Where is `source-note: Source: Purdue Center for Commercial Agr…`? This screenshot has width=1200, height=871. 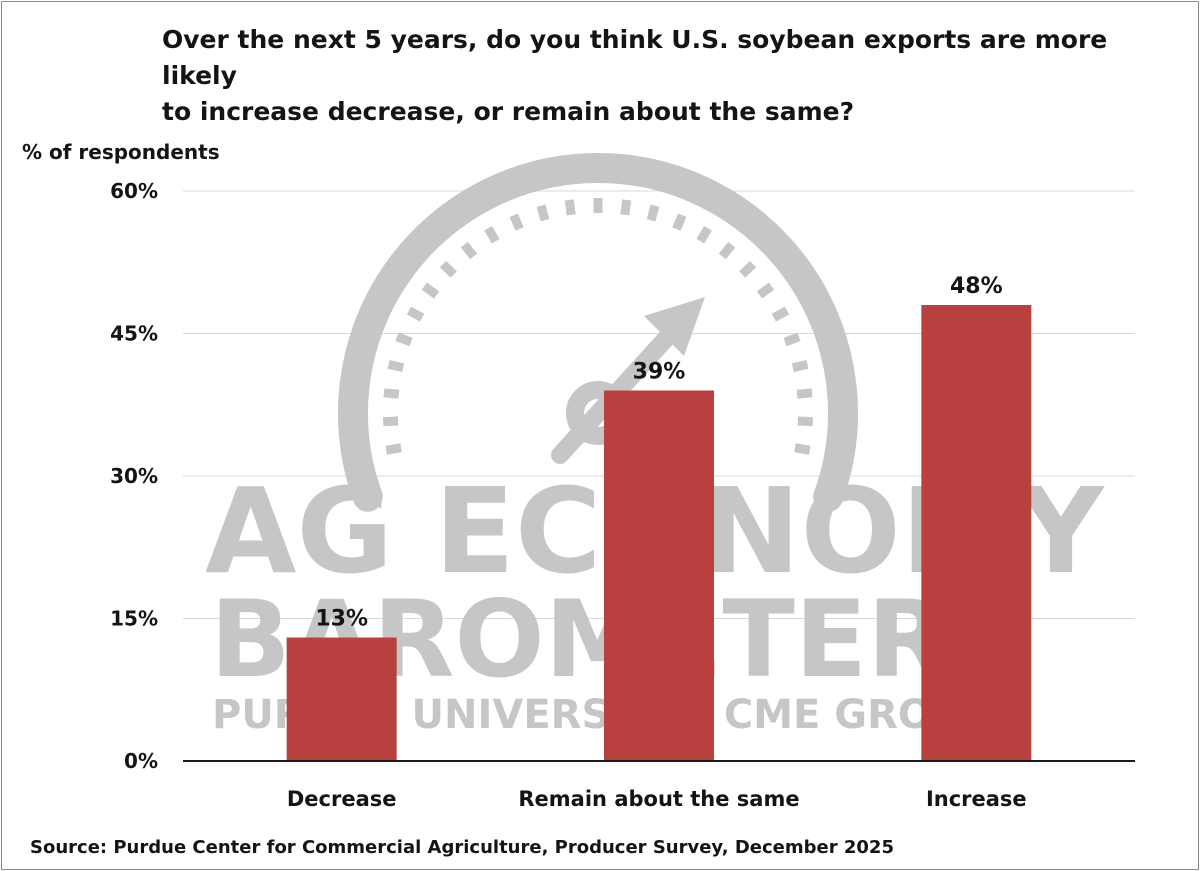
source-note: Source: Purdue Center for Commercial Agr… is located at coordinates (462, 847).